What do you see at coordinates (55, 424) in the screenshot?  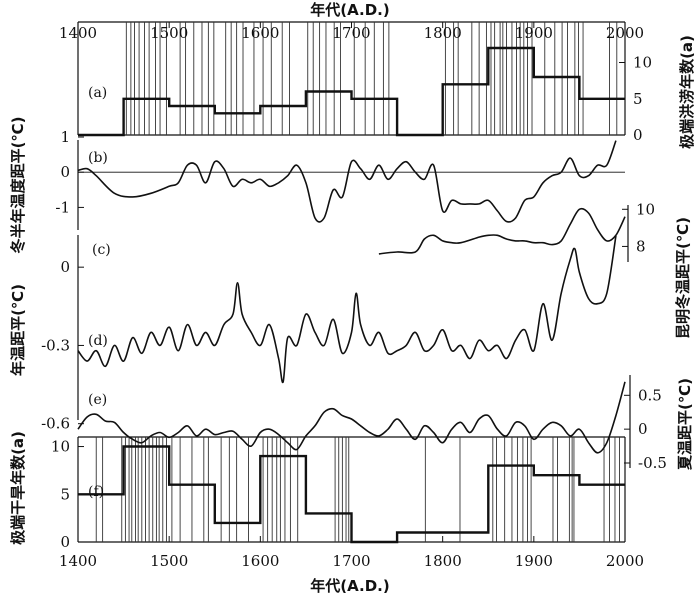 I see `y-tick-label-d: -0.6` at bounding box center [55, 424].